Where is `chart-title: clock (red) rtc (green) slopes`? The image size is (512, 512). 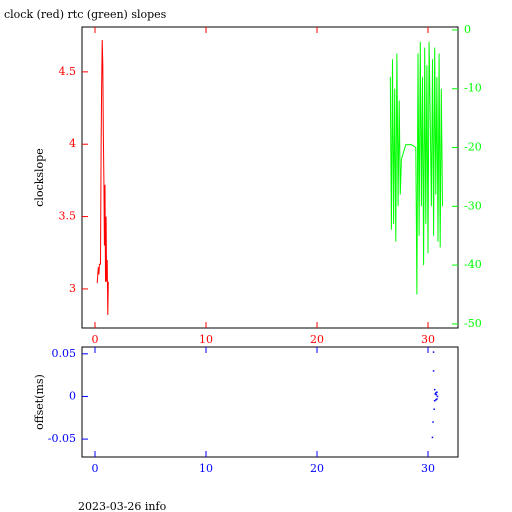
chart-title: clock (red) rtc (green) slopes is located at coordinates (85, 14).